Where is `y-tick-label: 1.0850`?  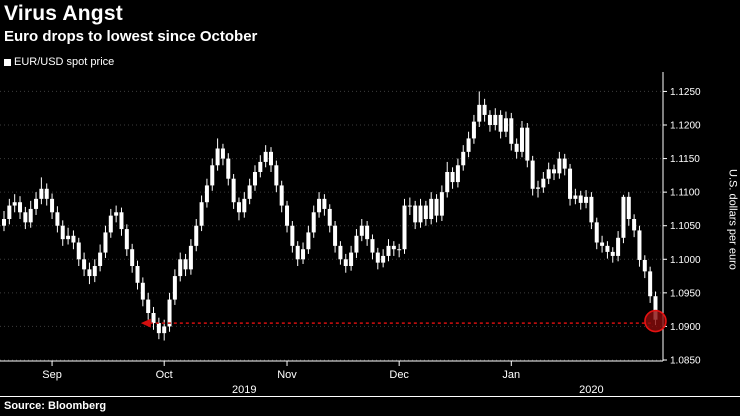
y-tick-label: 1.0850 is located at coordinates (685, 361).